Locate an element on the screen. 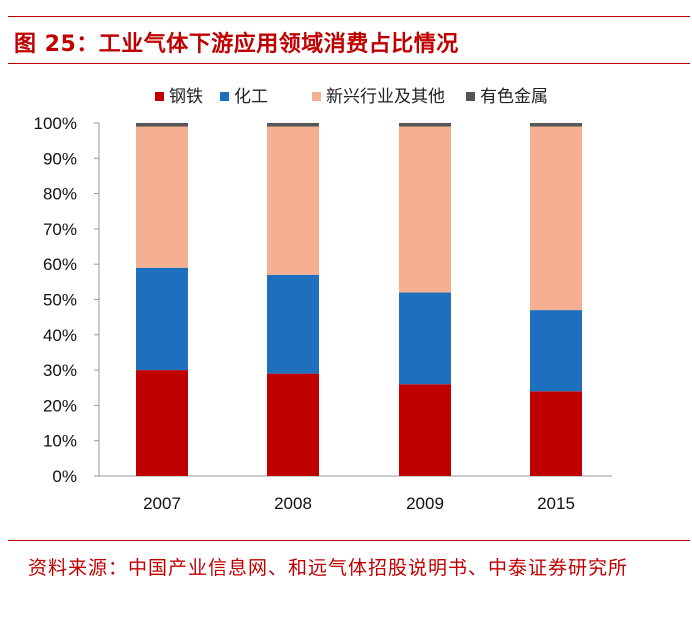 Image resolution: width=692 pixels, height=623 pixels. y-tick-label: 70% is located at coordinates (60, 229).